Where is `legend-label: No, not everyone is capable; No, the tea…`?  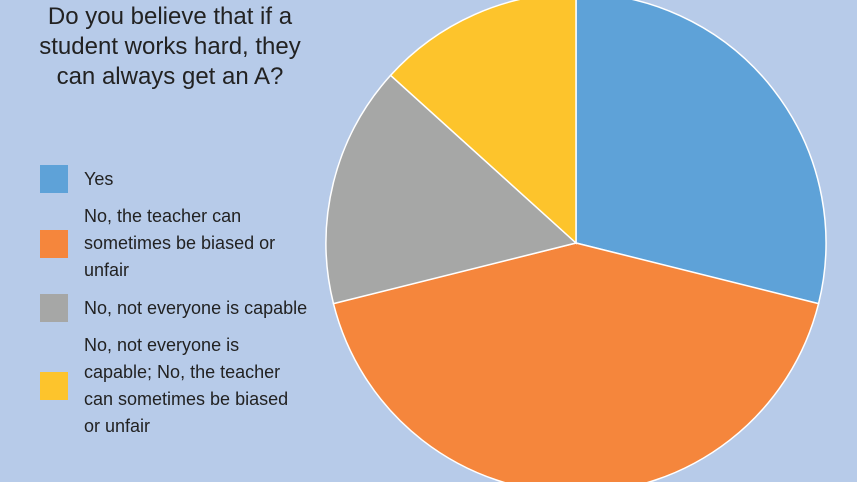
legend-label: No, not everyone is capable; No, the tea… is located at coordinates (186, 385).